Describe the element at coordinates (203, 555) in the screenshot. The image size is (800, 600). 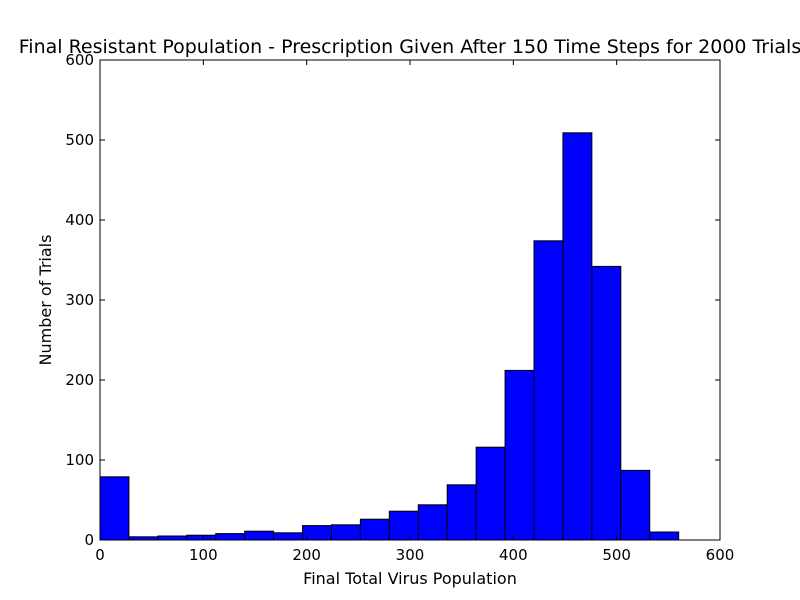
I see `x-tick-label: 100` at that location.